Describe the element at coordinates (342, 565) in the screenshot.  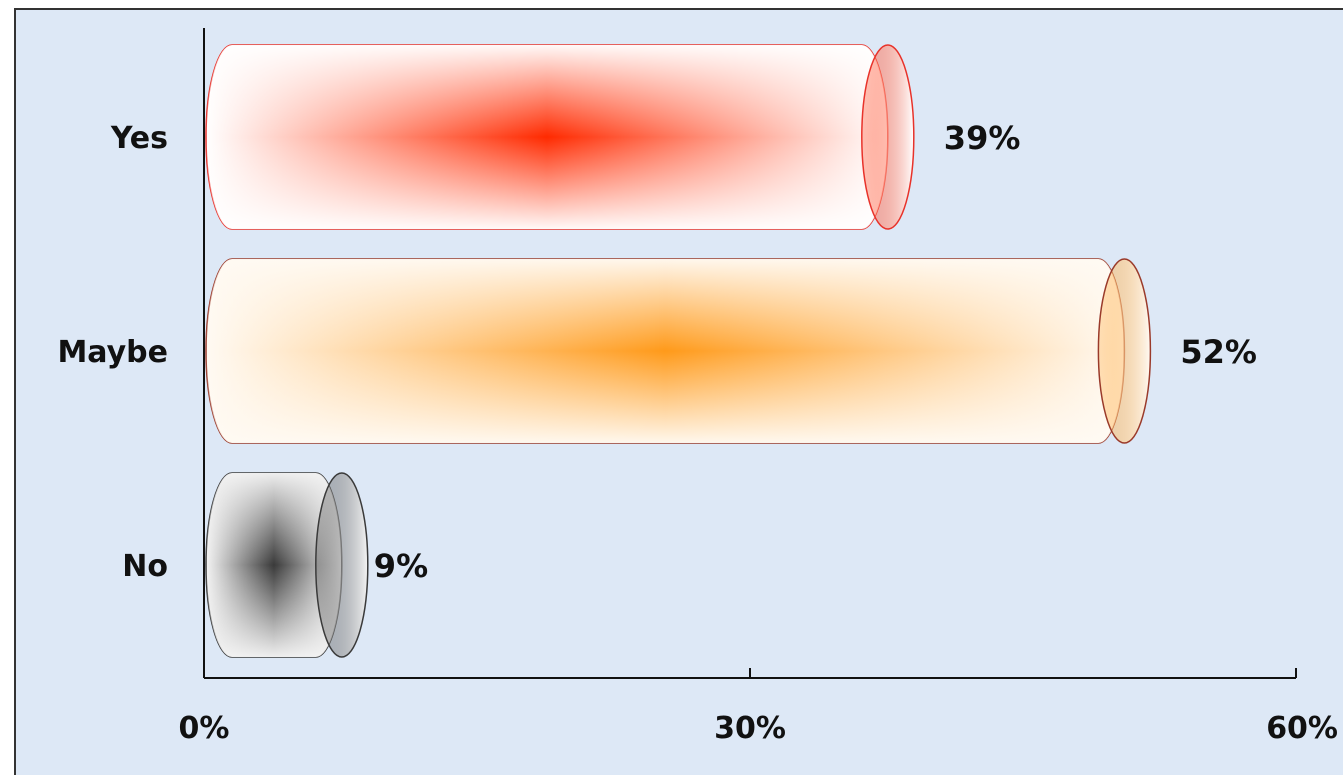
I see `bar-cap-no` at that location.